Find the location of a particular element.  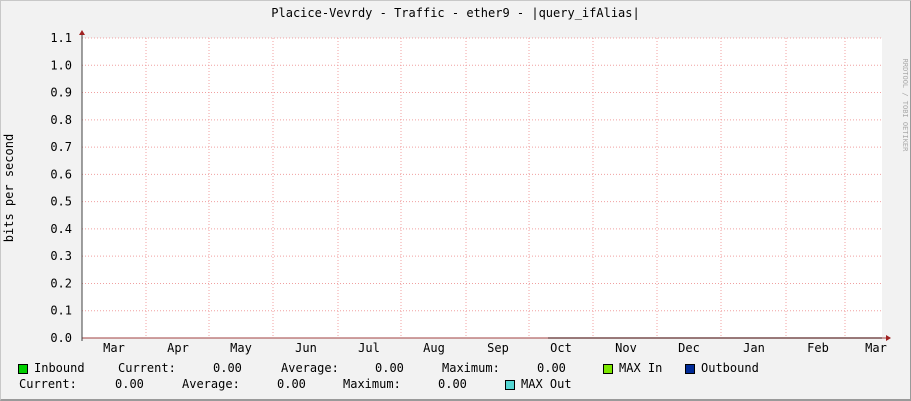

outbound-current: 0.00 is located at coordinates (129, 384).